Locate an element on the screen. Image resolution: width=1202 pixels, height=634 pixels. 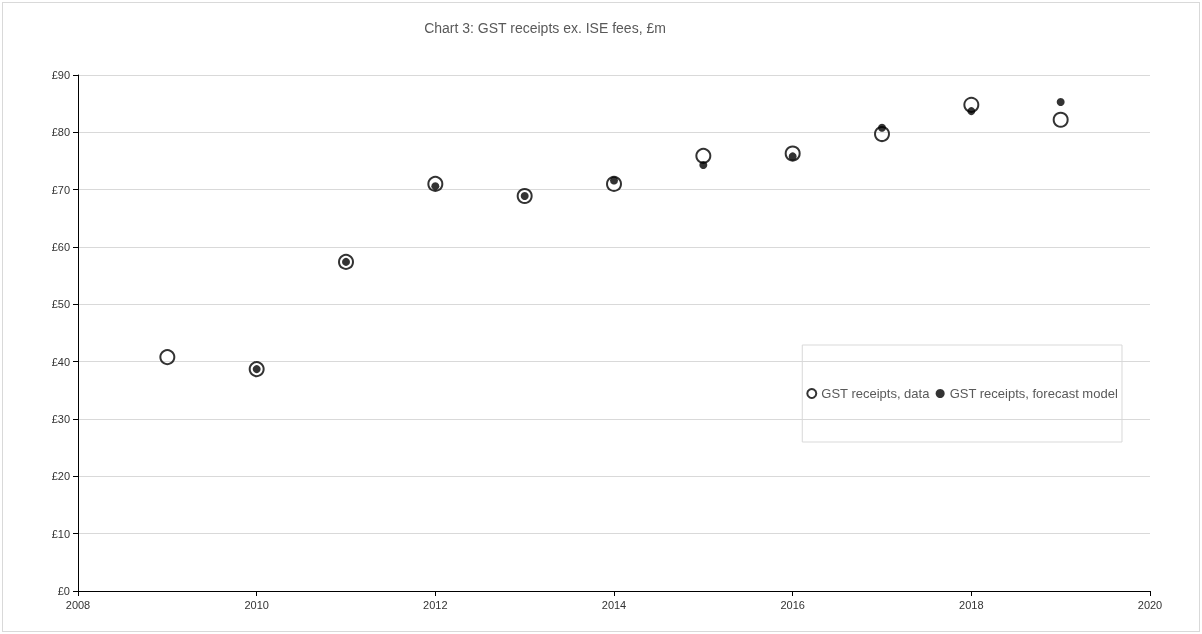
y-tick-label: £90 is located at coordinates (60, 75).